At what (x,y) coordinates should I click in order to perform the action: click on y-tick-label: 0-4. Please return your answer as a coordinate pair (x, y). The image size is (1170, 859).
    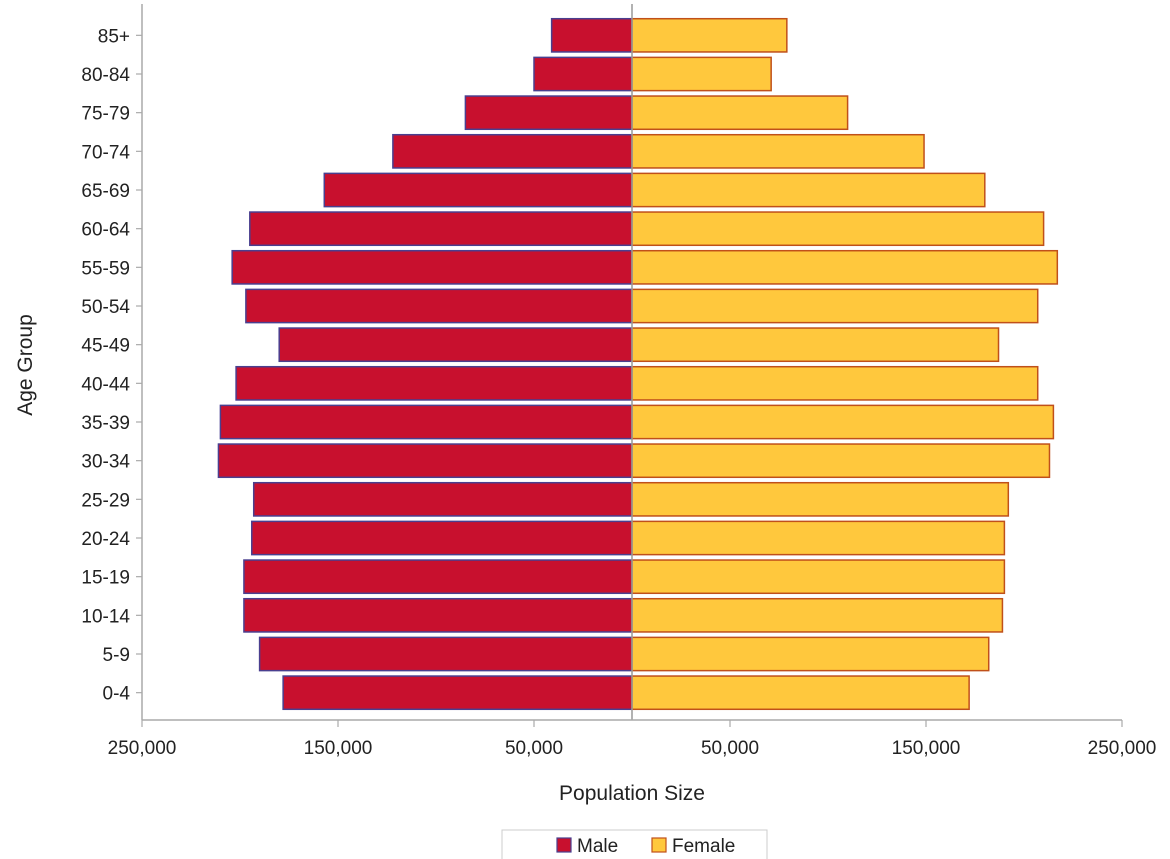
    Looking at the image, I should click on (117, 694).